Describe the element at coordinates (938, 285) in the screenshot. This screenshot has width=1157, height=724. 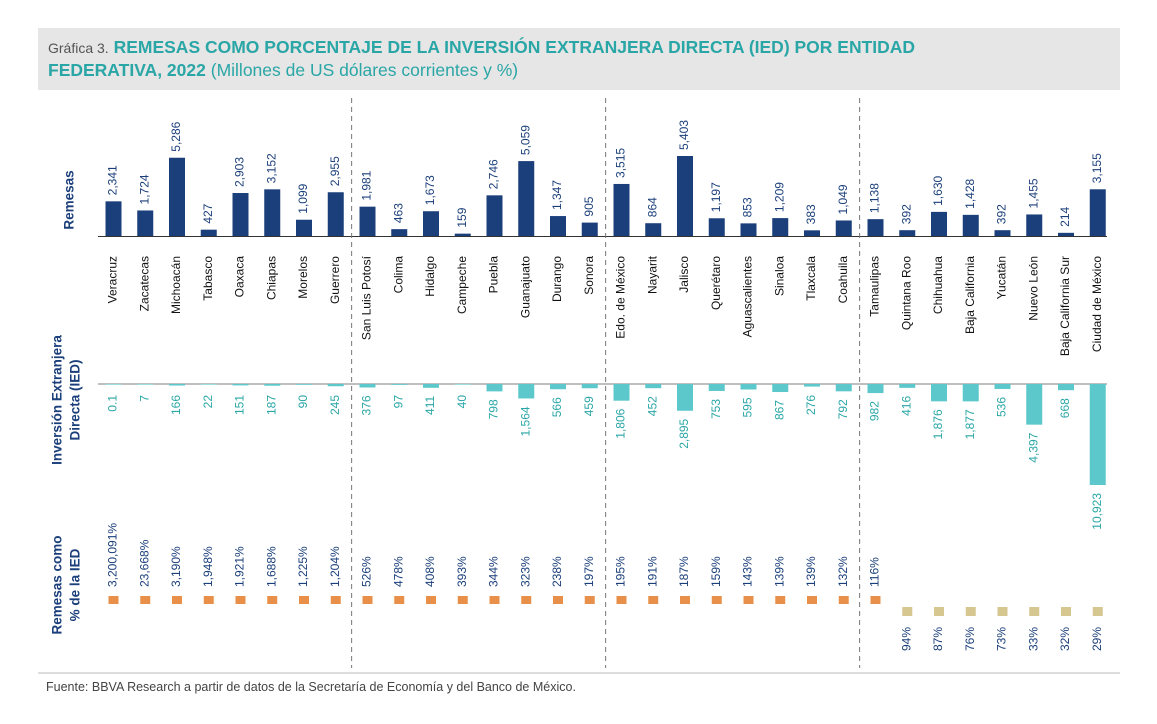
I see `category-label: Chihuahua` at that location.